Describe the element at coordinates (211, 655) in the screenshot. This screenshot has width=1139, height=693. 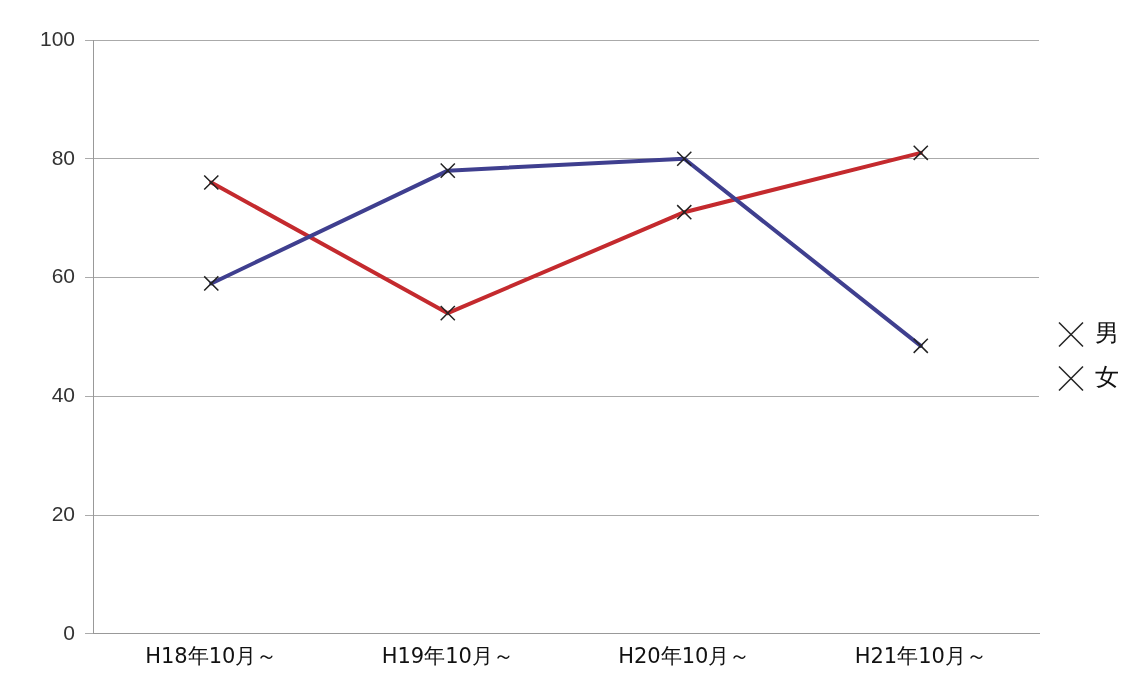
I see `x-tick-label: H18年10月～` at that location.